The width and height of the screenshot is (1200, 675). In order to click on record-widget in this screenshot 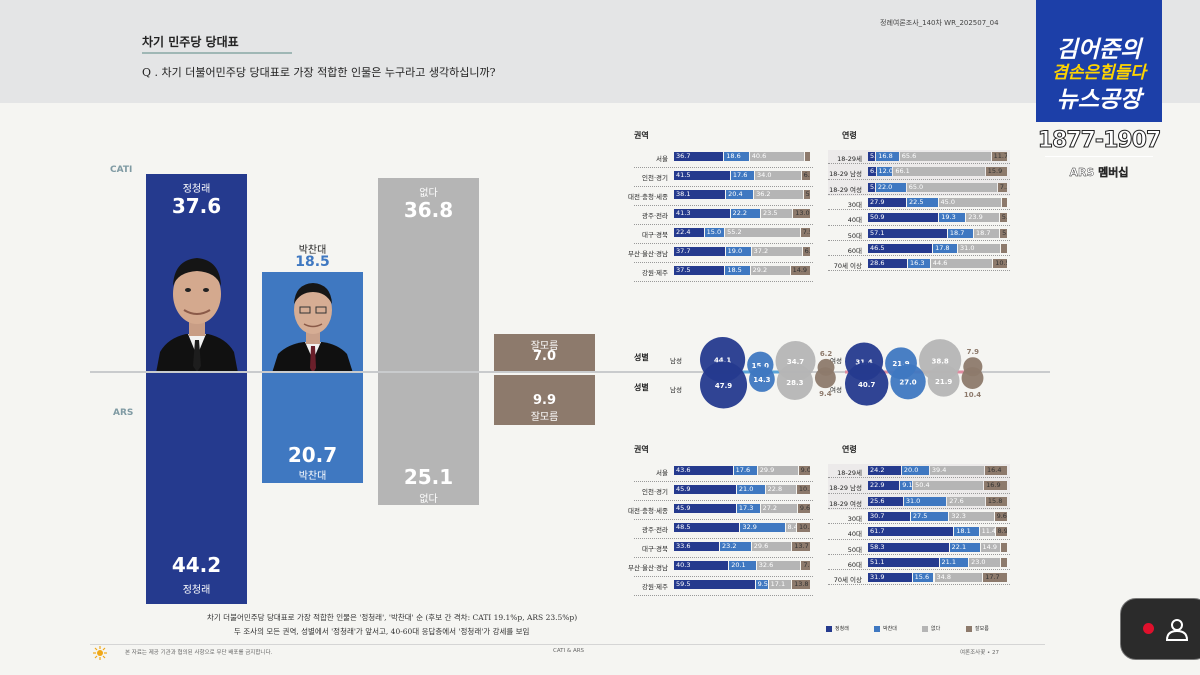, I will do `click(1160, 629)`.